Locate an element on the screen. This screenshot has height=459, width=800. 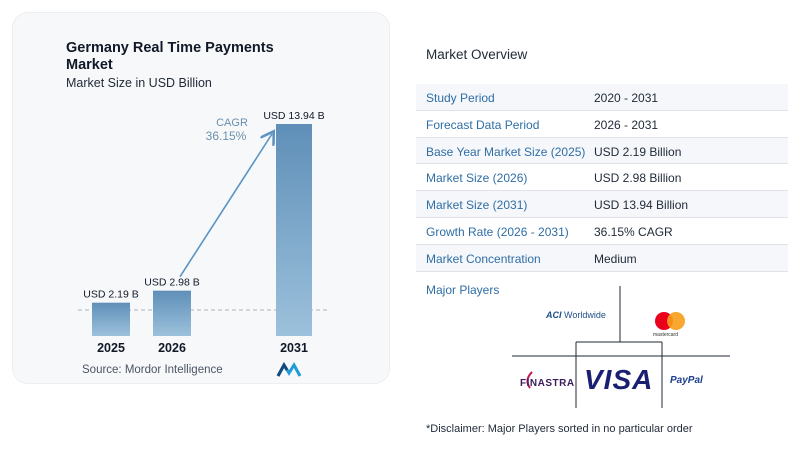
row-label: Base Year Market Size (2025) is located at coordinates (506, 151).